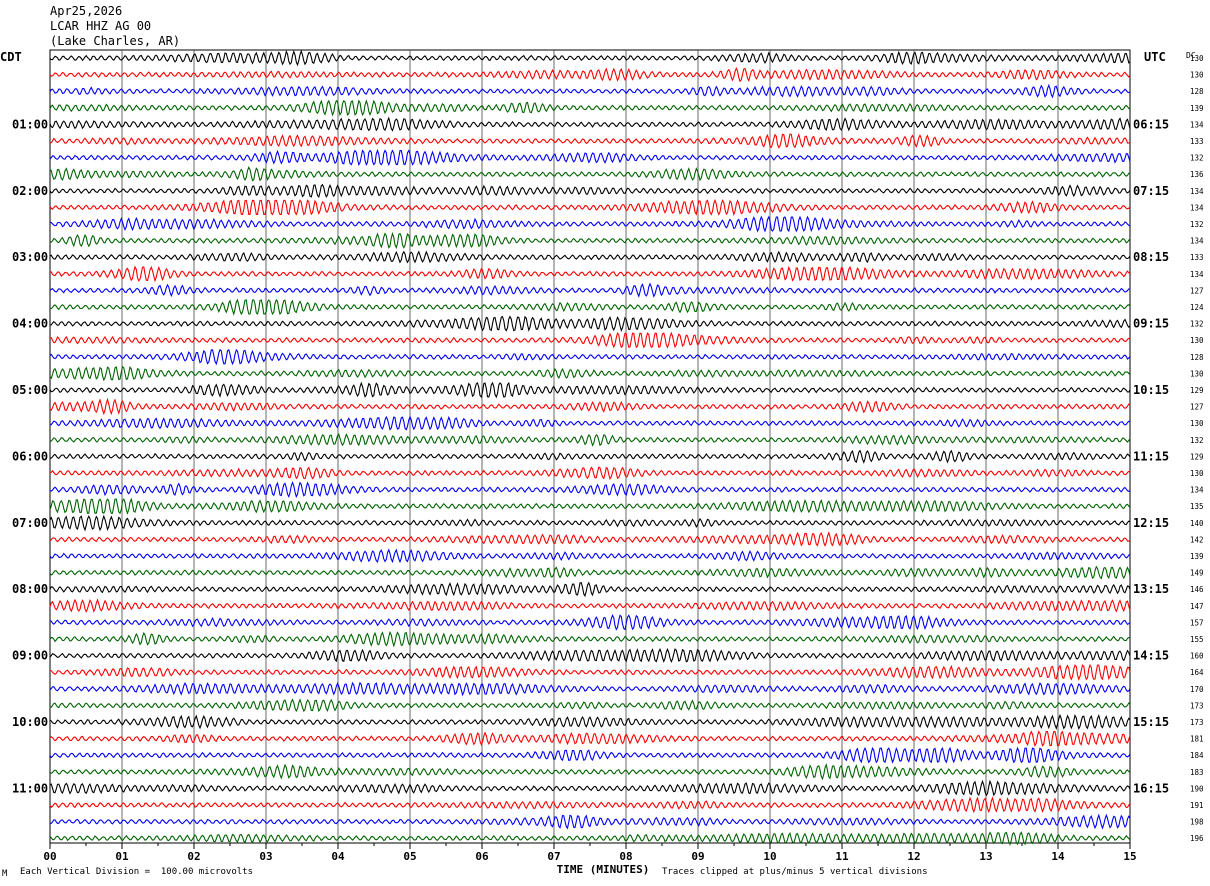 The height and width of the screenshot is (886, 1210). I want to click on x-axis-label: TIME (MINUTES), so click(603, 869).